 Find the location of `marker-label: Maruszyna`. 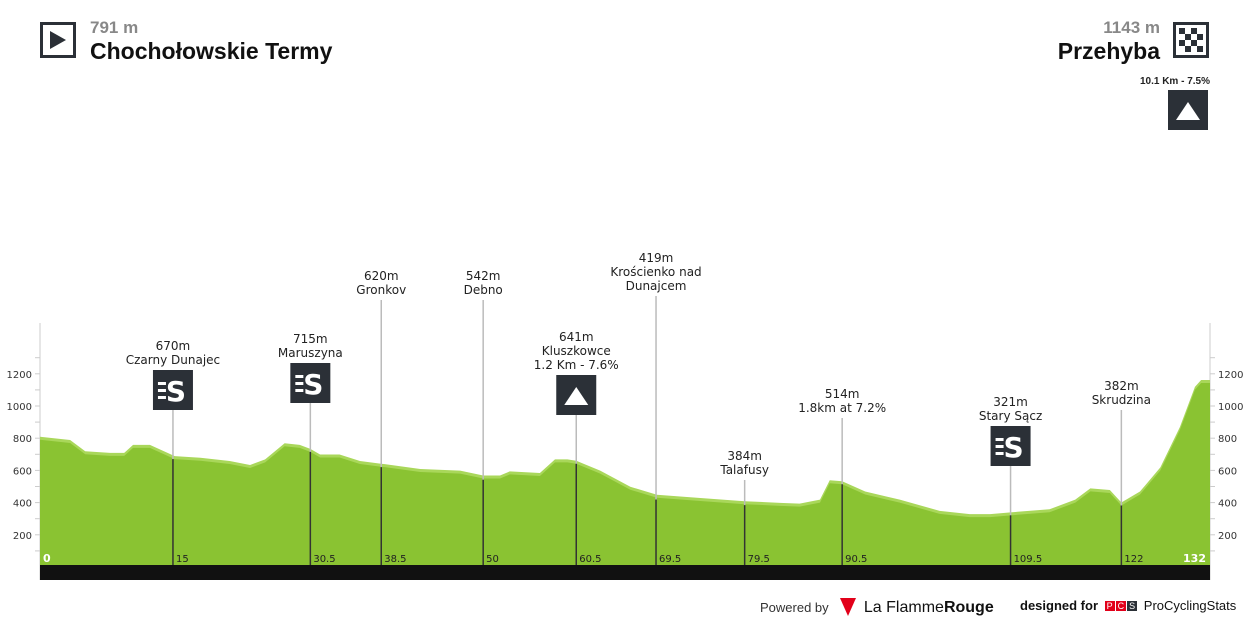

marker-label: Maruszyna is located at coordinates (310, 353).